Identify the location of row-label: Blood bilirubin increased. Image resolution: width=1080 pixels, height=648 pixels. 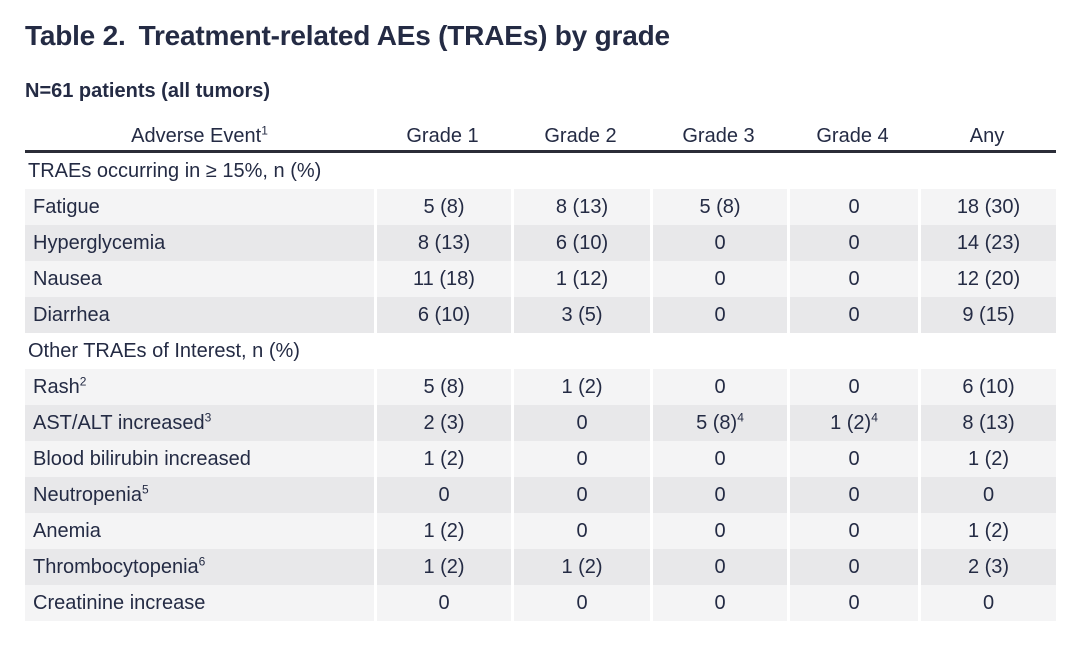
(199, 459).